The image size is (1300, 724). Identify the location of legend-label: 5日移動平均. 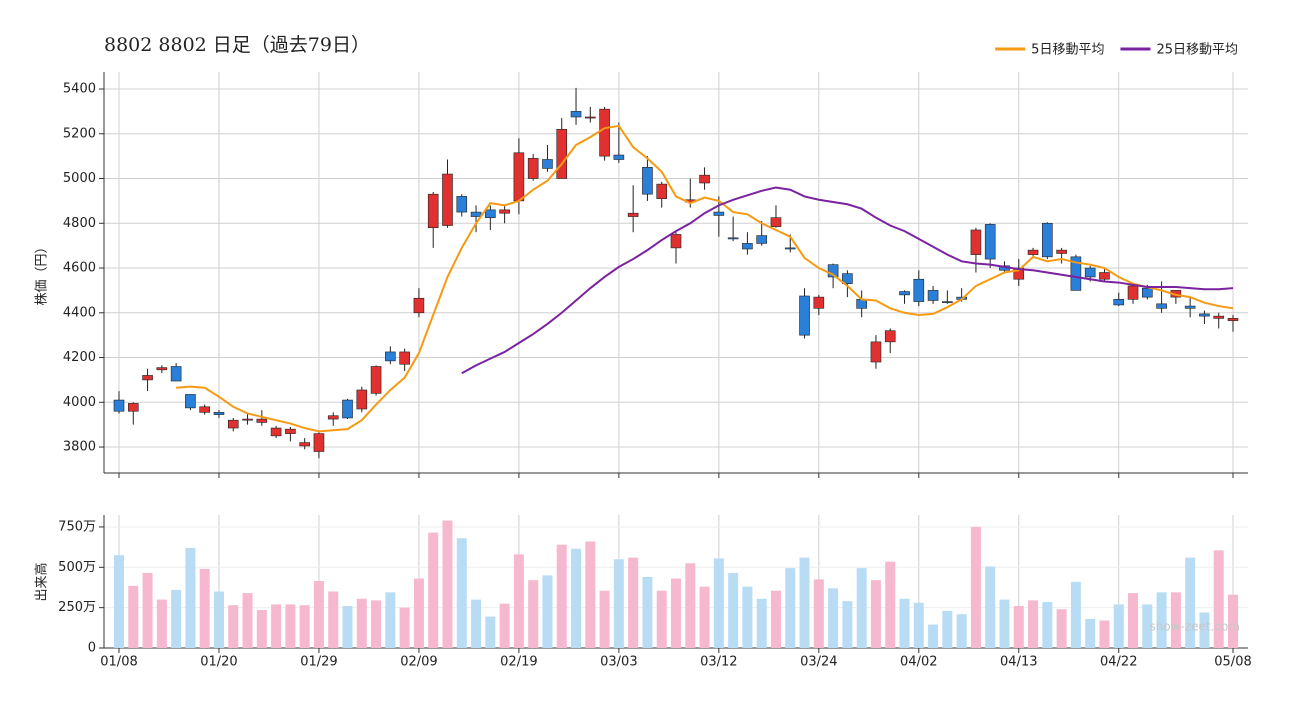
(1067, 50).